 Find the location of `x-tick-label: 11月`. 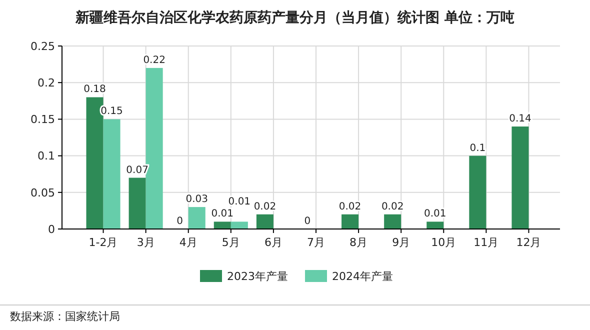

x-tick-label: 11月 is located at coordinates (486, 242).